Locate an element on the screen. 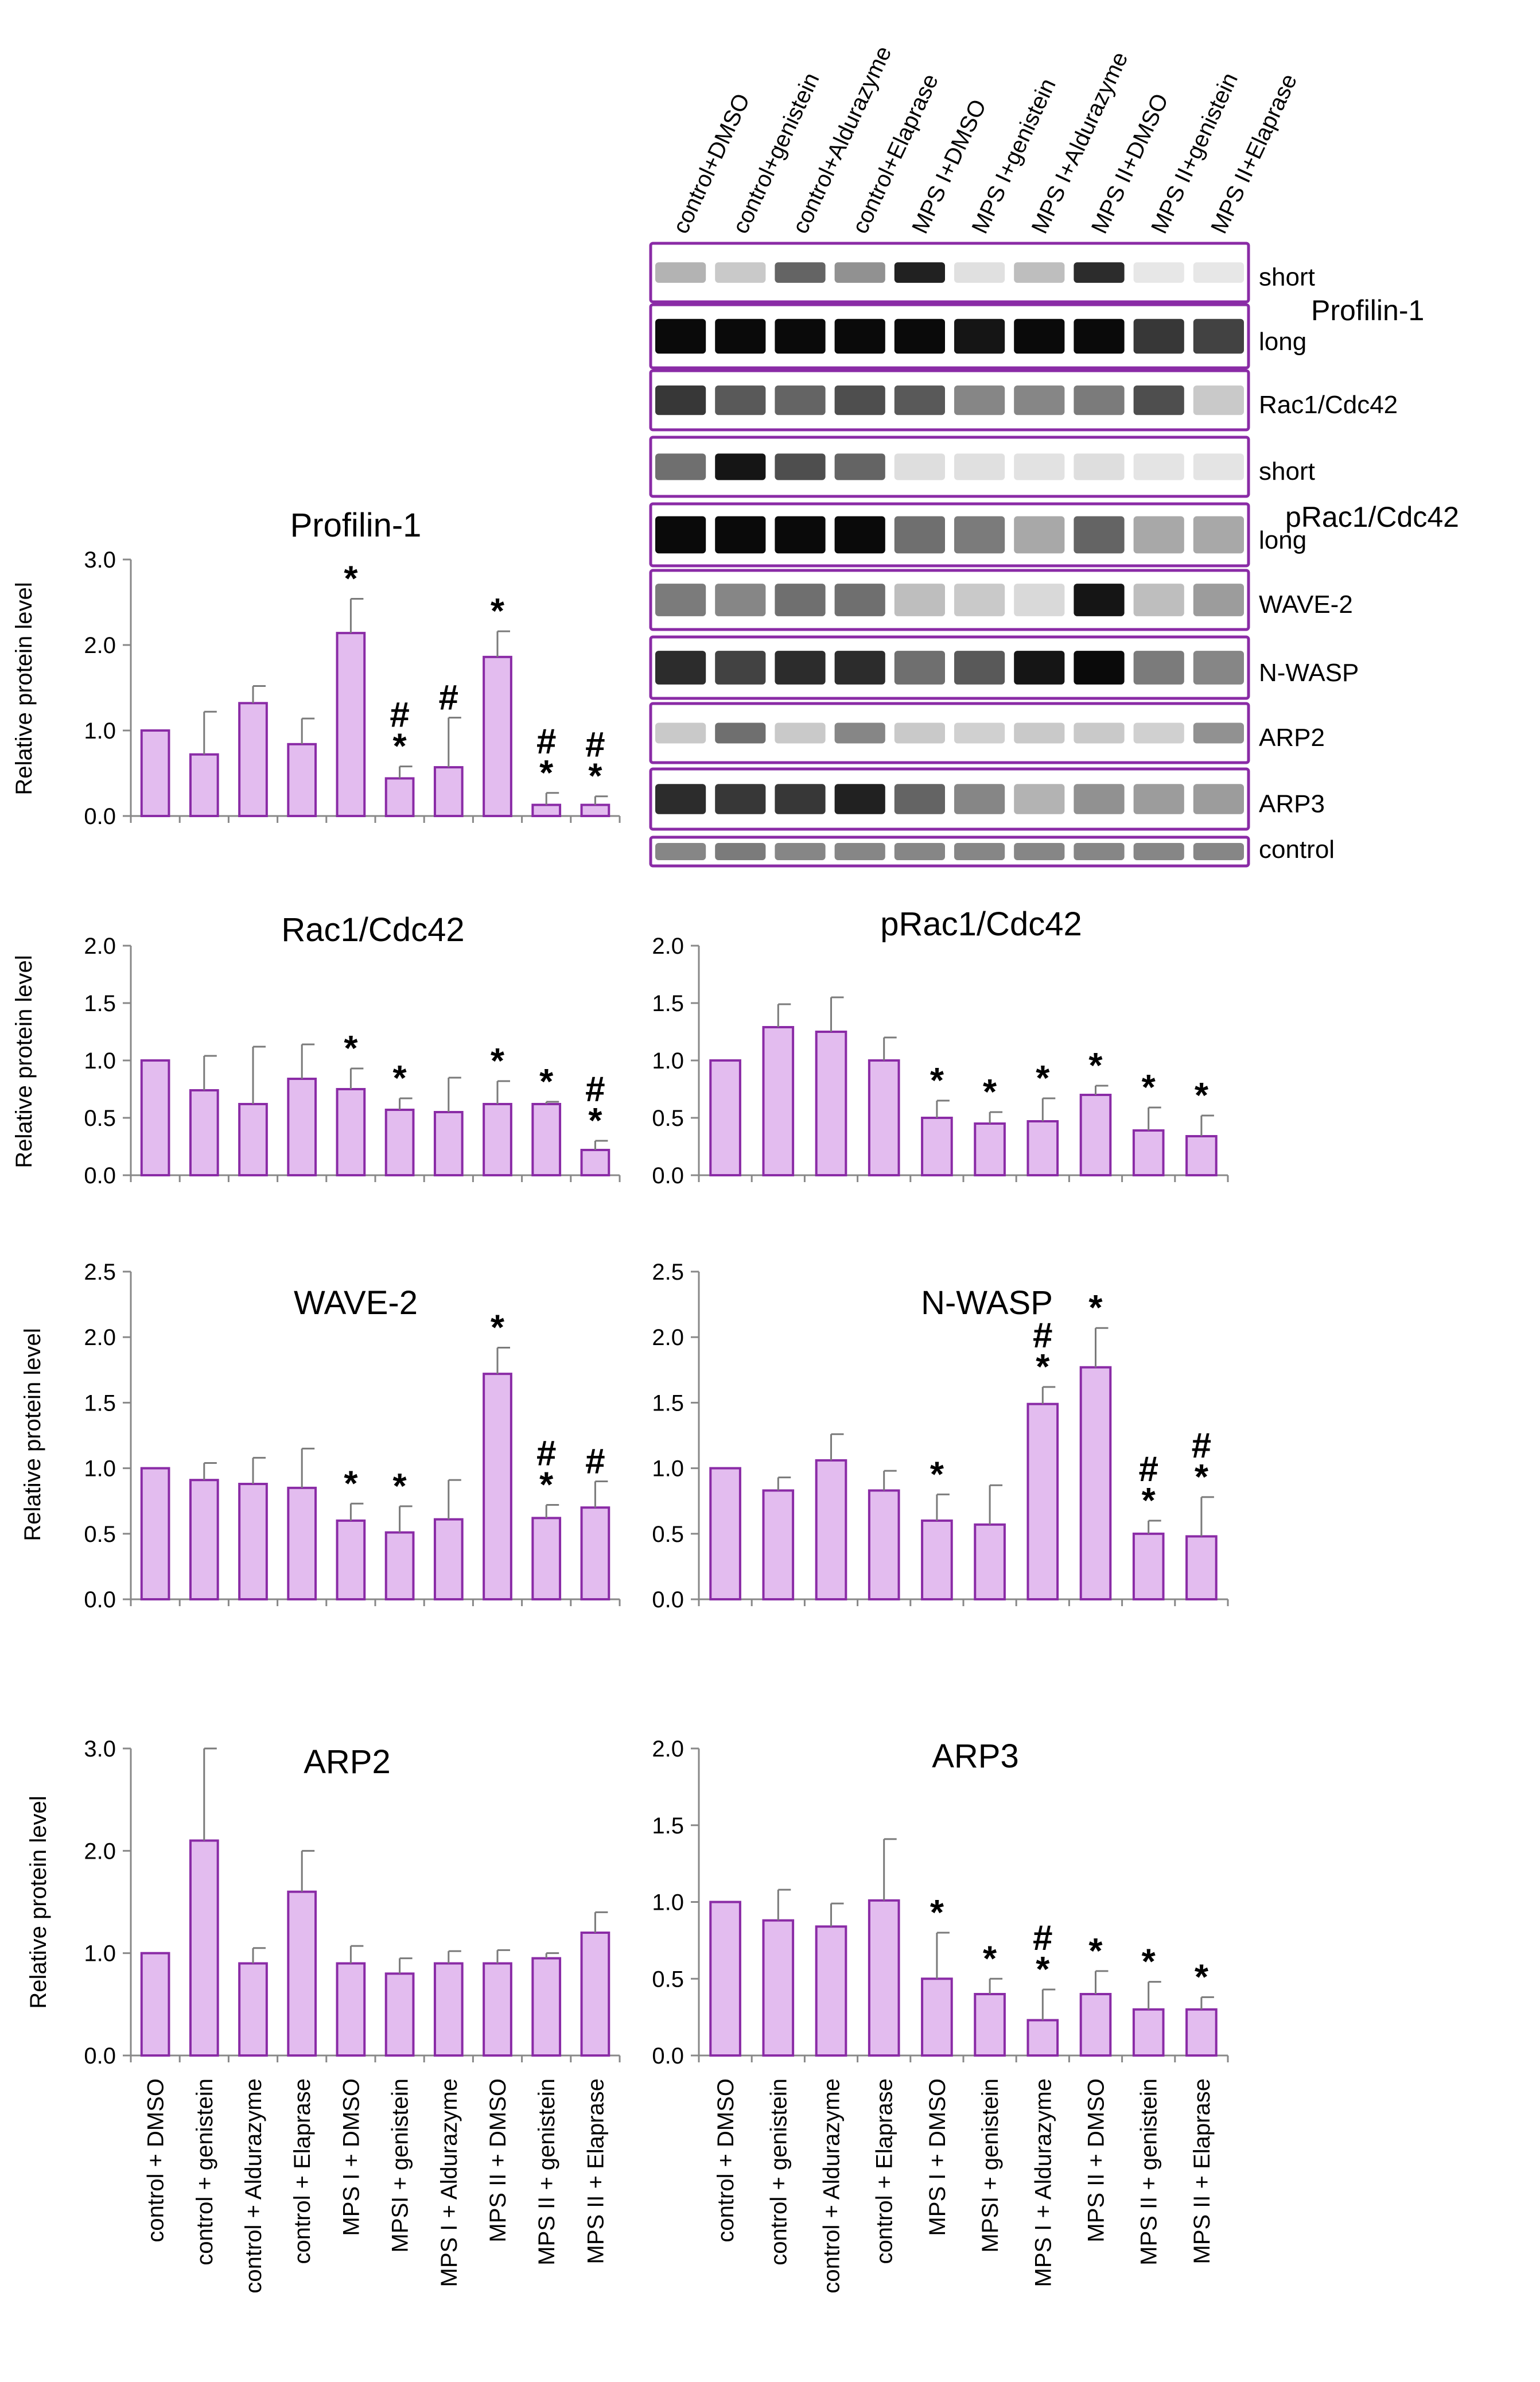 This screenshot has height=2382, width=1540. strip-label: ARP2 is located at coordinates (1292, 738).